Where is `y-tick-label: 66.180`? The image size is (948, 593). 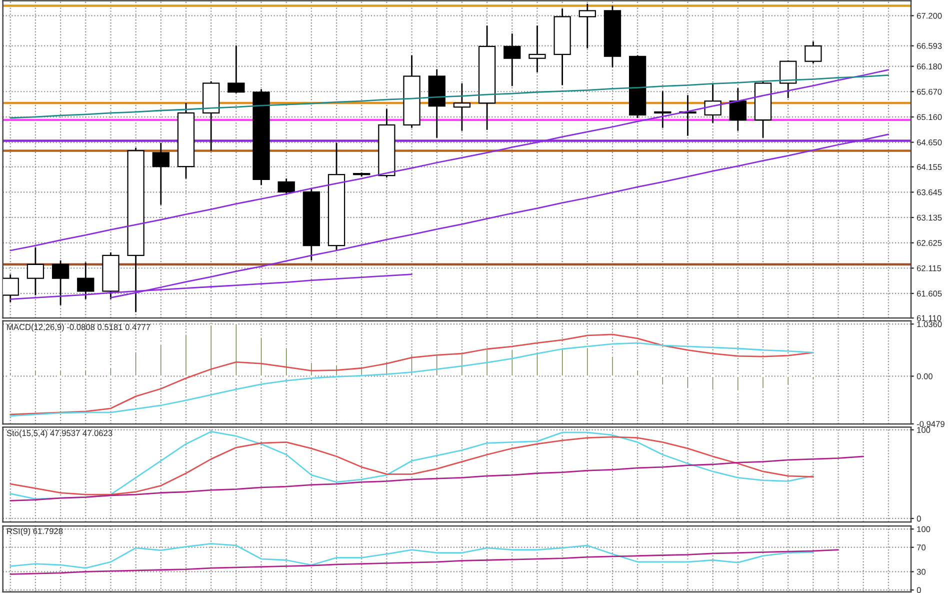
y-tick-label: 66.180 is located at coordinates (929, 67).